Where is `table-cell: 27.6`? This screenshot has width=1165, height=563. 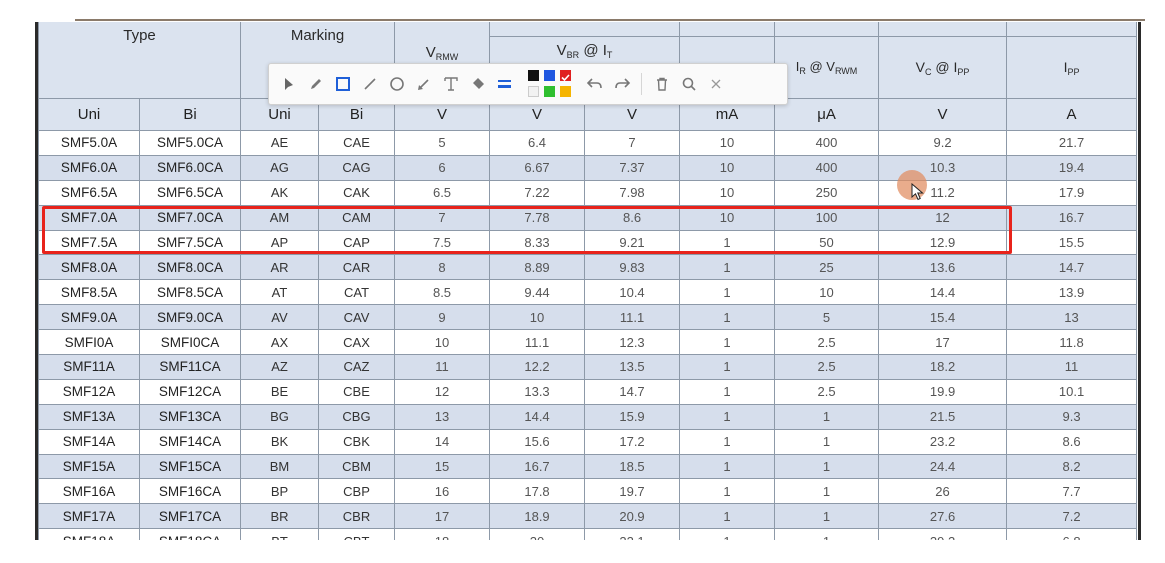
table-cell: 27.6 is located at coordinates (943, 516).